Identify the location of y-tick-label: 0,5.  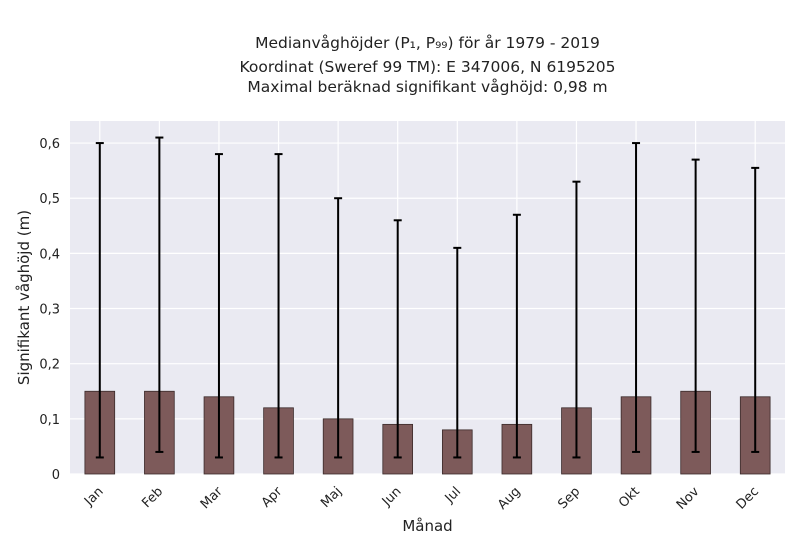
(49, 199).